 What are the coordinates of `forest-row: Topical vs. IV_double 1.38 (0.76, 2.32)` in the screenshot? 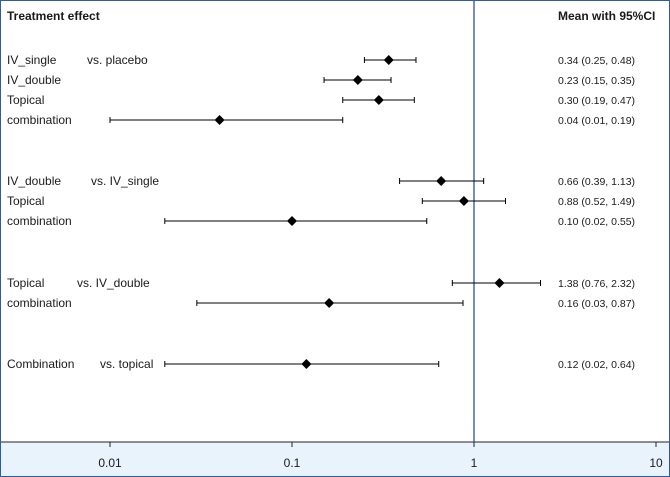 It's located at (321, 283).